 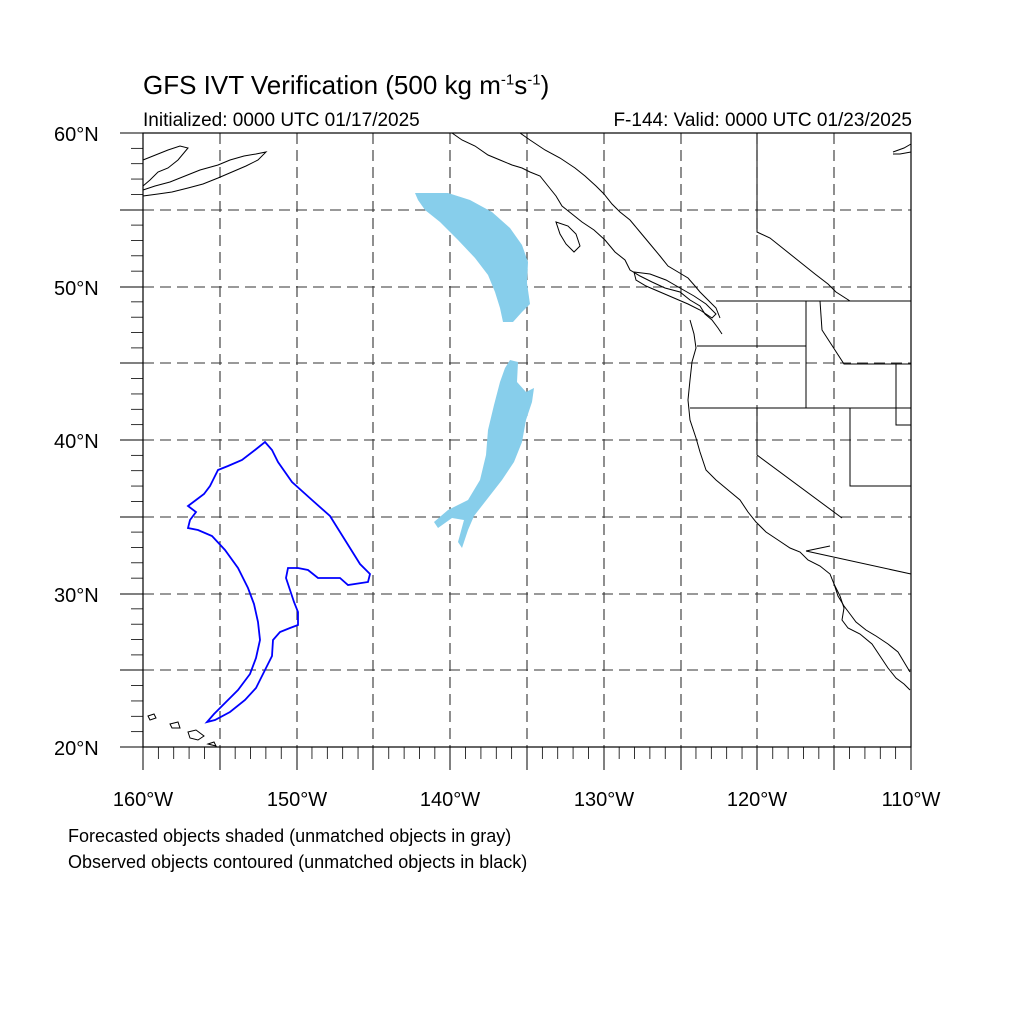 What do you see at coordinates (534, 80) in the screenshot?
I see `title-exponent-2: -1` at bounding box center [534, 80].